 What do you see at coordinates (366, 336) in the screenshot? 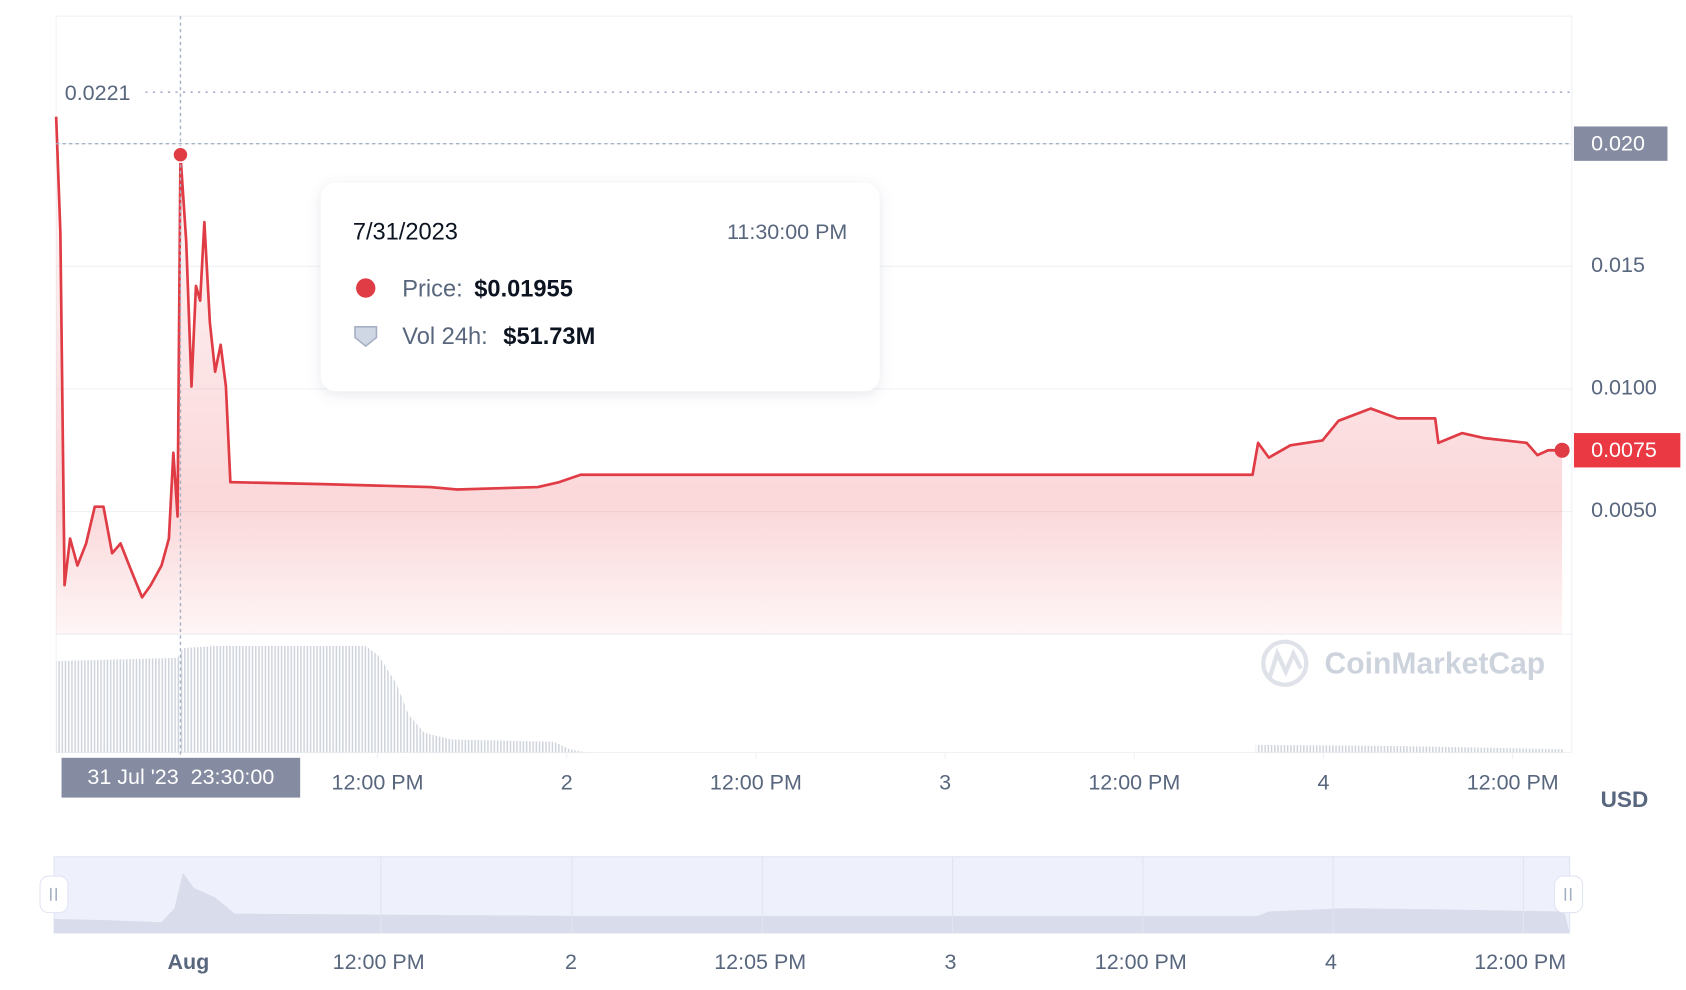
I see `tooltip-volume-icon` at bounding box center [366, 336].